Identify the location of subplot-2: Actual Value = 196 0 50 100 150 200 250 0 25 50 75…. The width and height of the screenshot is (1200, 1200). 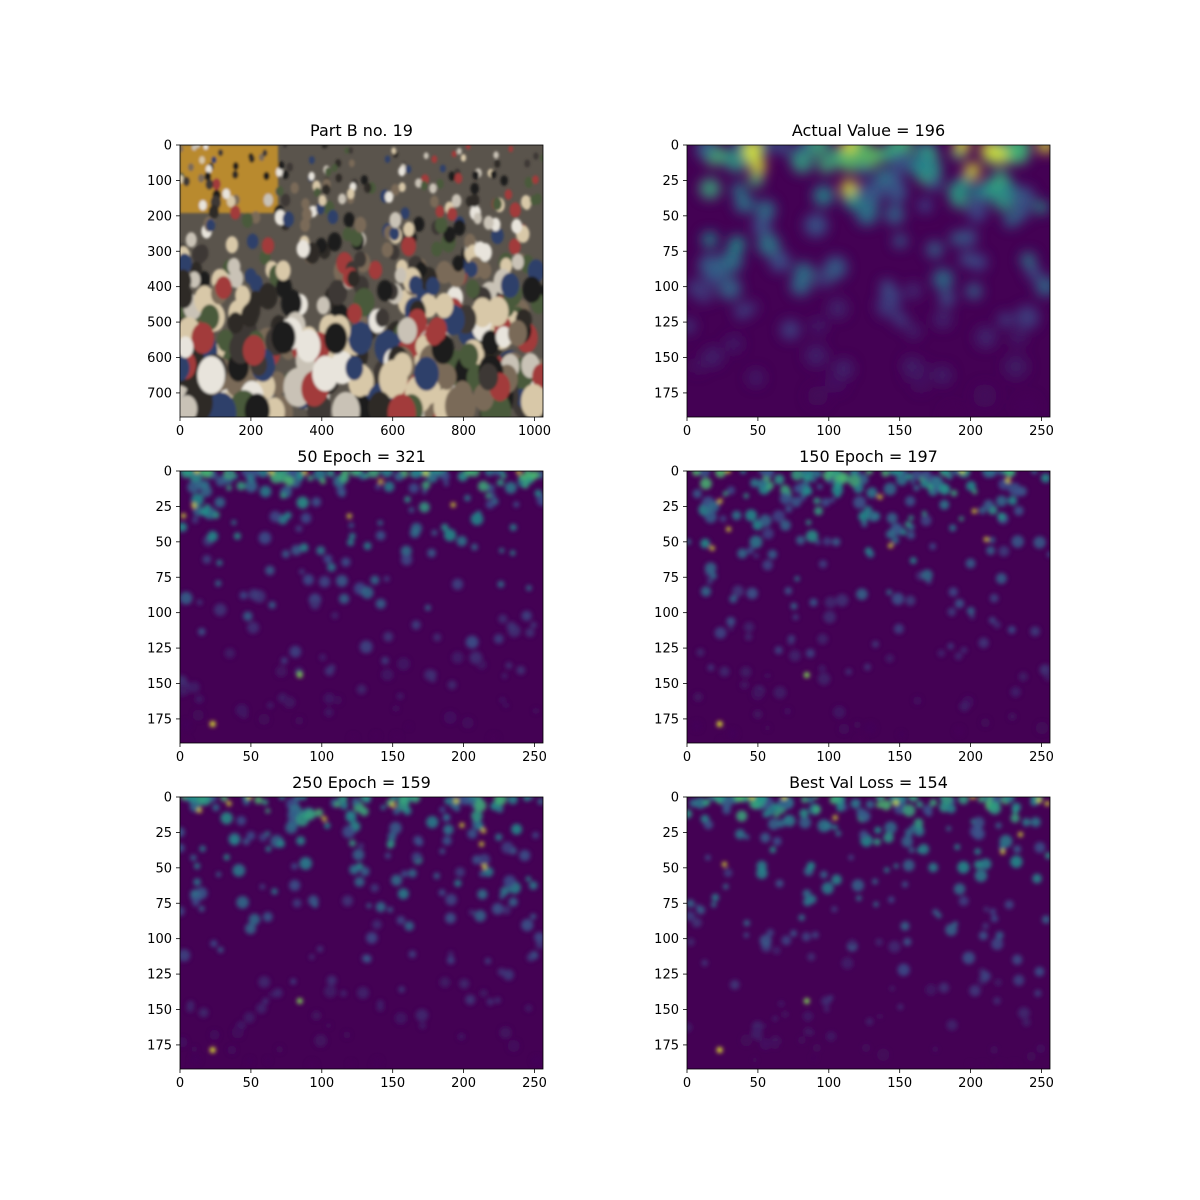
(854, 280).